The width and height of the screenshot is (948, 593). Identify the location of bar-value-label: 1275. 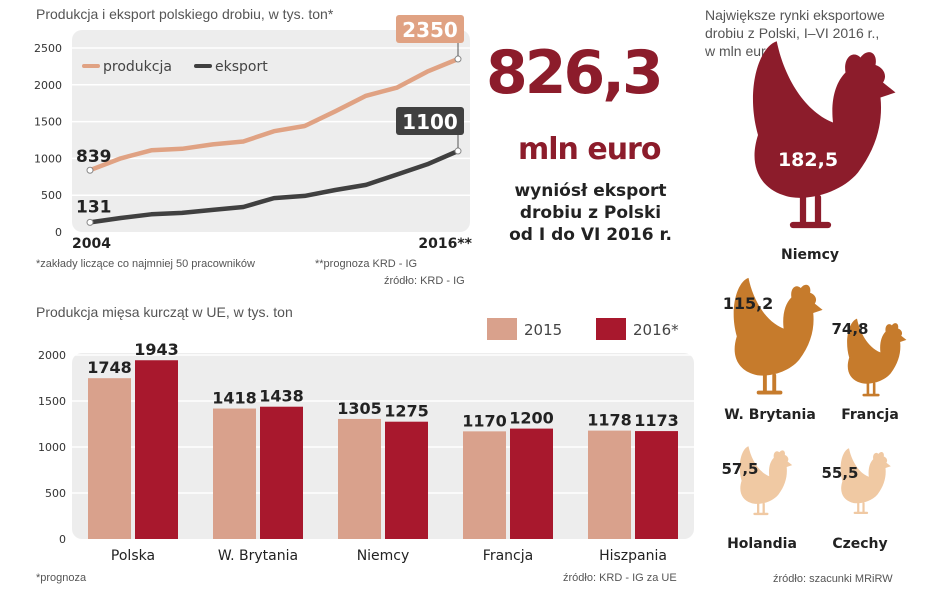
(406, 411).